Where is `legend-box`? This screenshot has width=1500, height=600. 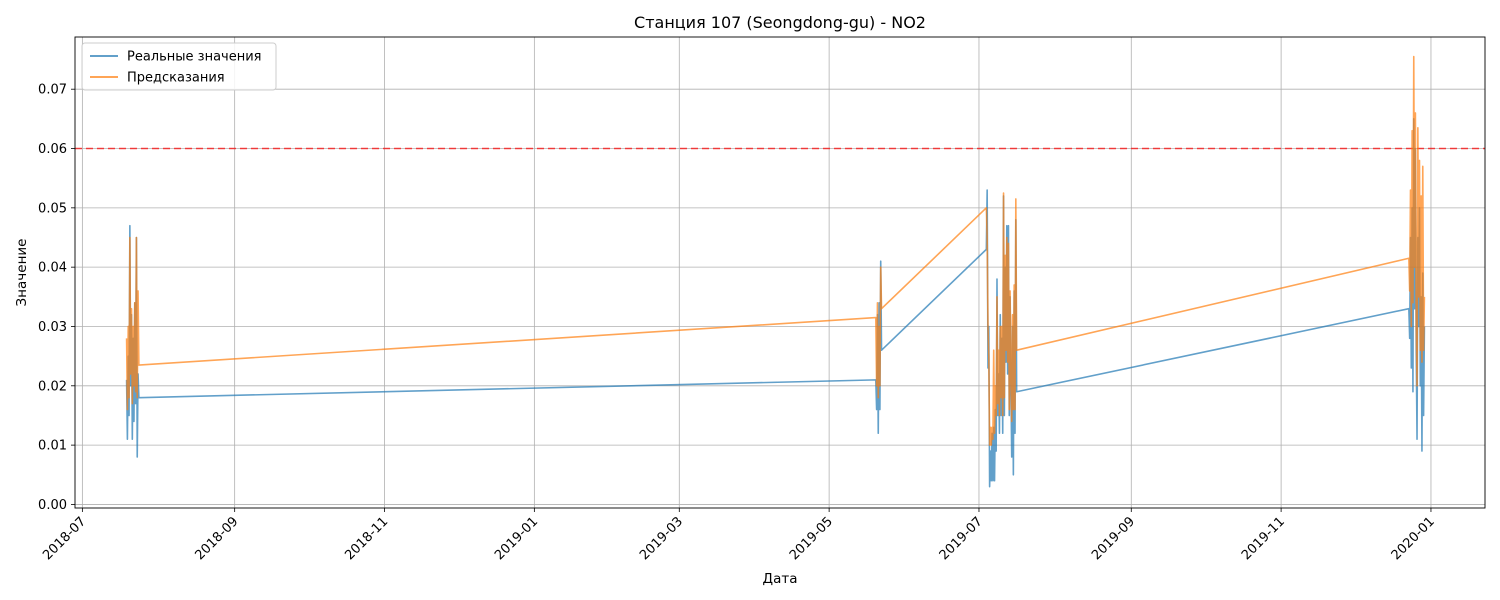 legend-box is located at coordinates (179, 66).